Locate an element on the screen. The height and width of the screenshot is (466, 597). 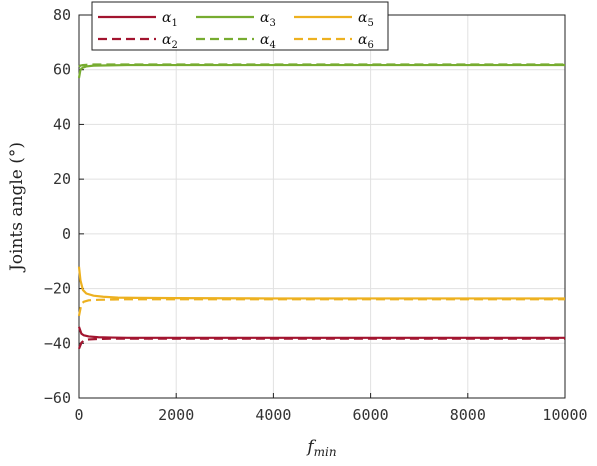
legend-label-alpha-6: α6 is located at coordinates (366, 41).